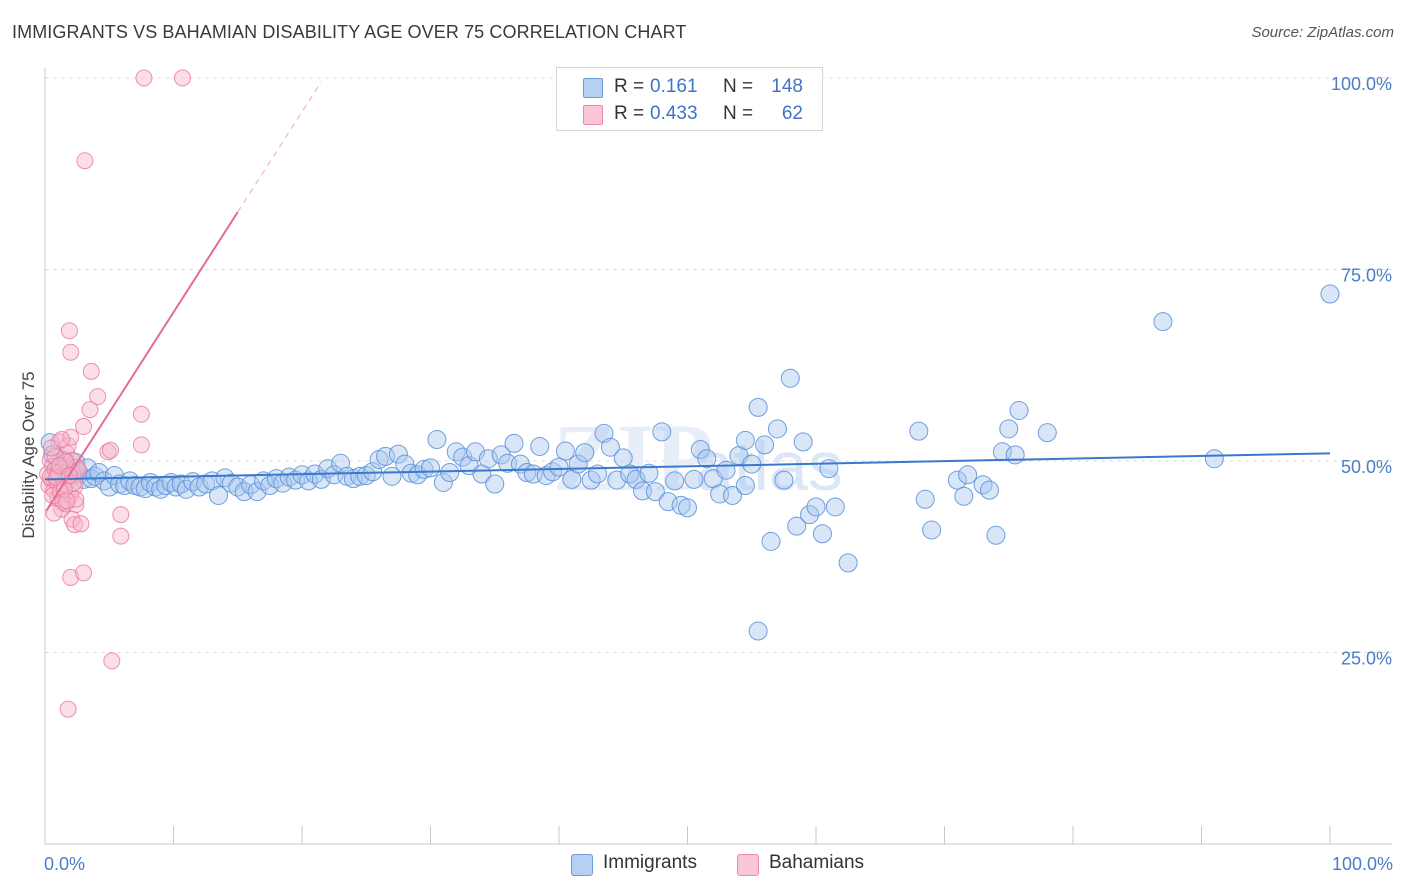 The width and height of the screenshot is (1406, 892). Describe the element at coordinates (629, 113) in the screenshot. I see `legend-r-label: R =` at that location.